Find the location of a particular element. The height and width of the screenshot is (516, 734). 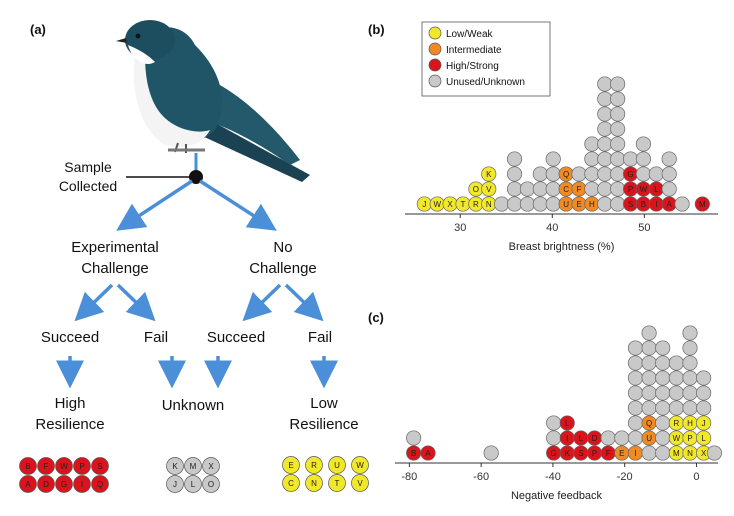

low-resilience-bird-dot-label: E is located at coordinates (290, 465).